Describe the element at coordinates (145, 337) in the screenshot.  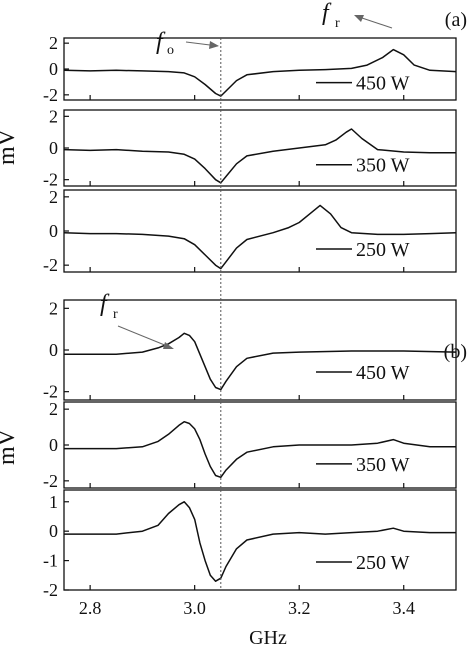
I see `annotation-fr-b-arrow` at that location.